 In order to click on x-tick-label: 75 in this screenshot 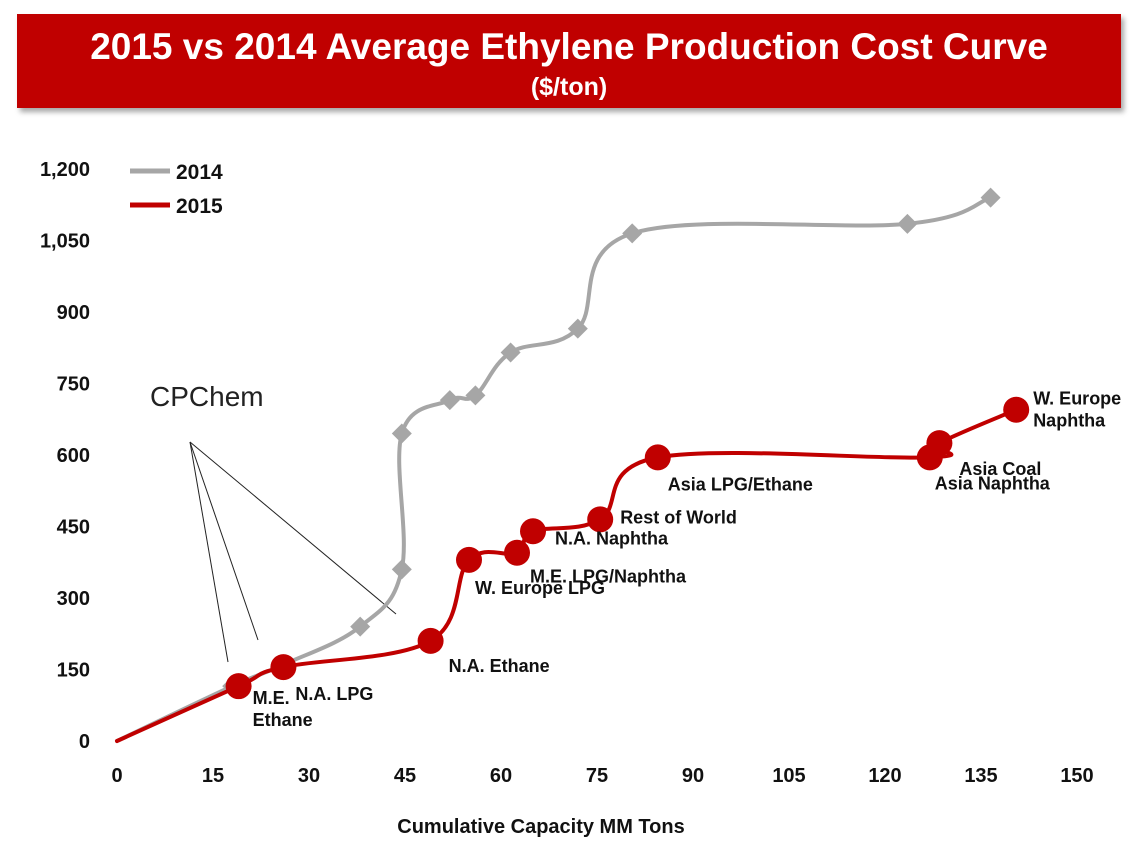, I will do `click(597, 776)`.